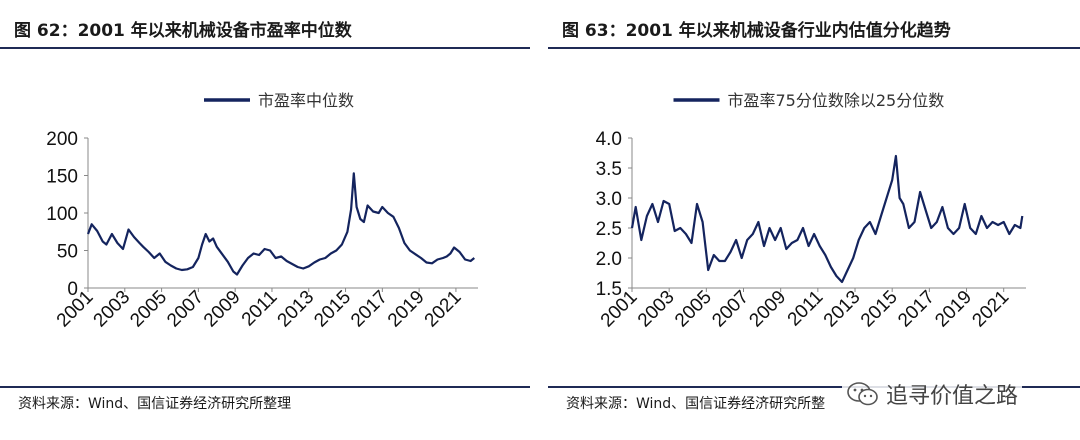  Describe the element at coordinates (609, 289) in the screenshot. I see `y-tick-label: 1.5` at that location.